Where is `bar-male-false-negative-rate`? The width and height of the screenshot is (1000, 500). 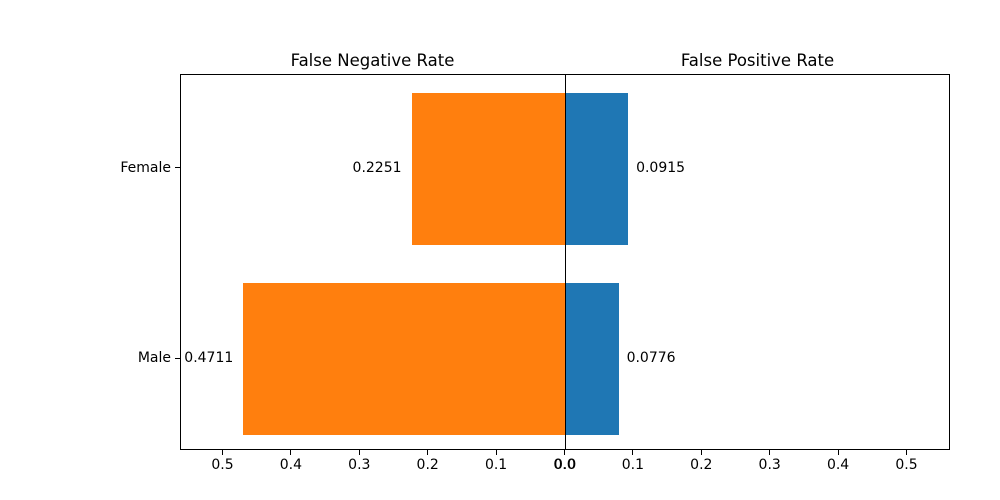 bar-male-false-negative-rate is located at coordinates (404, 359).